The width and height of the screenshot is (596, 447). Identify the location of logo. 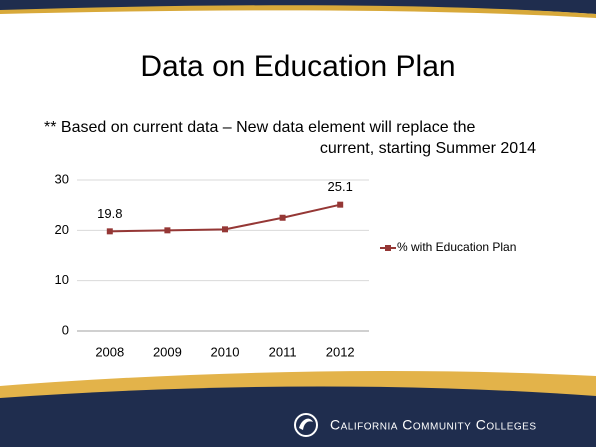
(306, 425).